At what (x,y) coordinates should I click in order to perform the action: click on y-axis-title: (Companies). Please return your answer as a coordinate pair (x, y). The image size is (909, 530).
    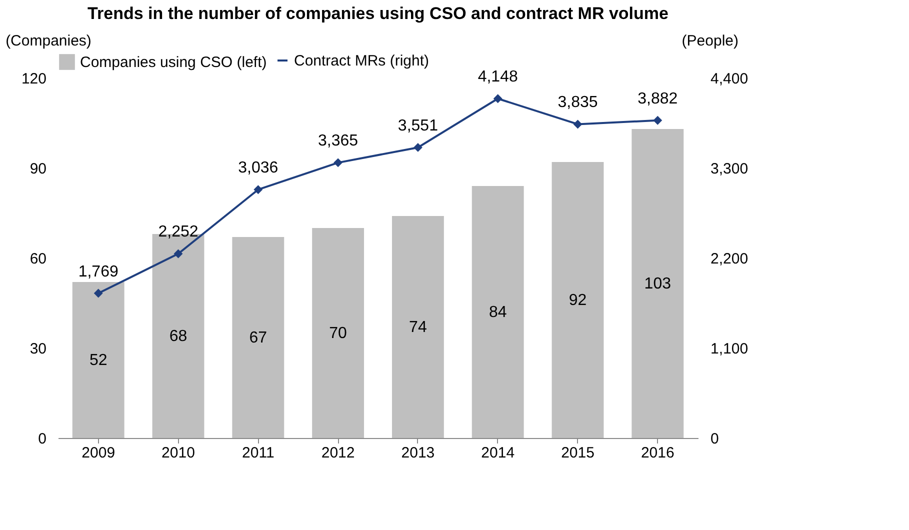
    Looking at the image, I should click on (49, 41).